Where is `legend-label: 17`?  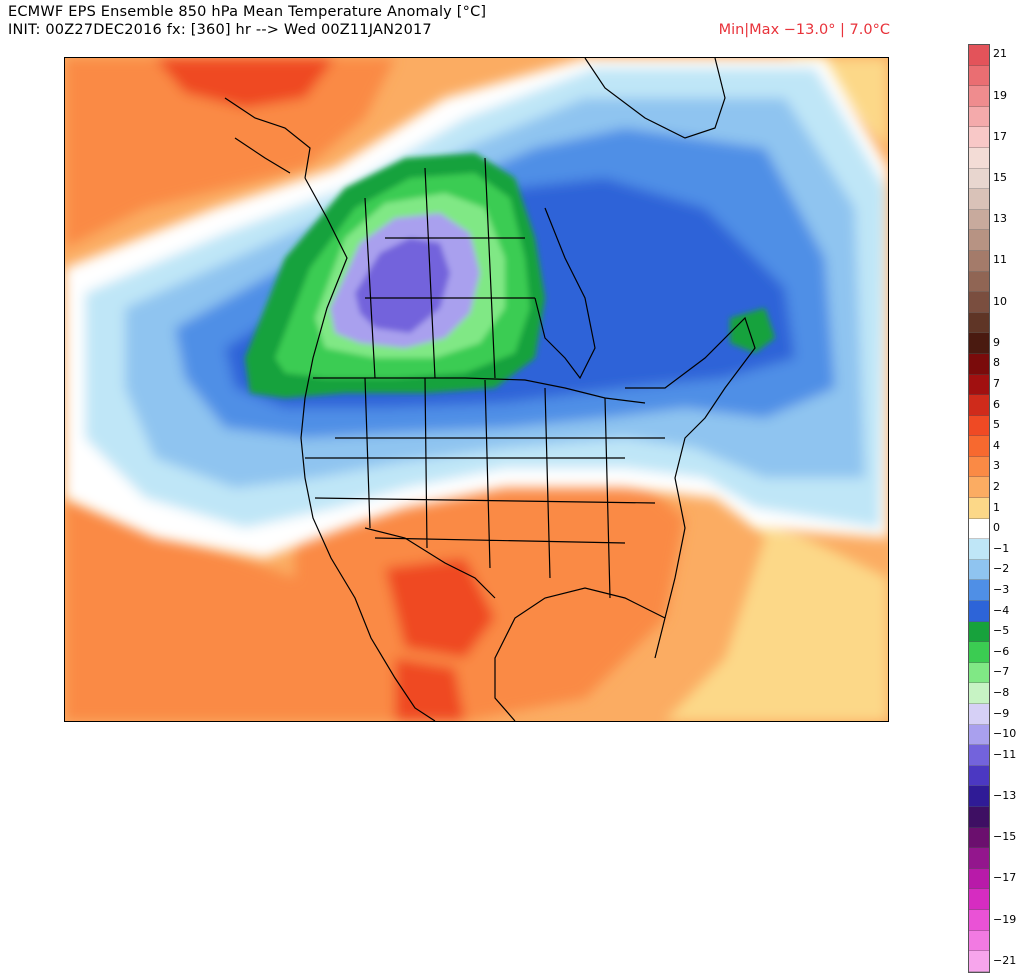
legend-label: 17 is located at coordinates (1000, 136).